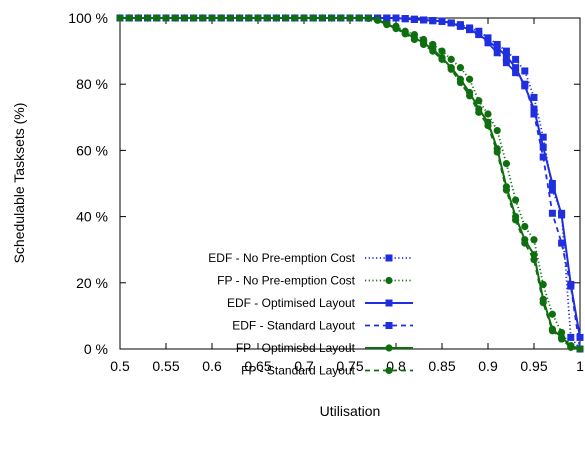 This screenshot has height=450, width=585. I want to click on legend-label: FP - Optimised Layout, so click(296, 348).